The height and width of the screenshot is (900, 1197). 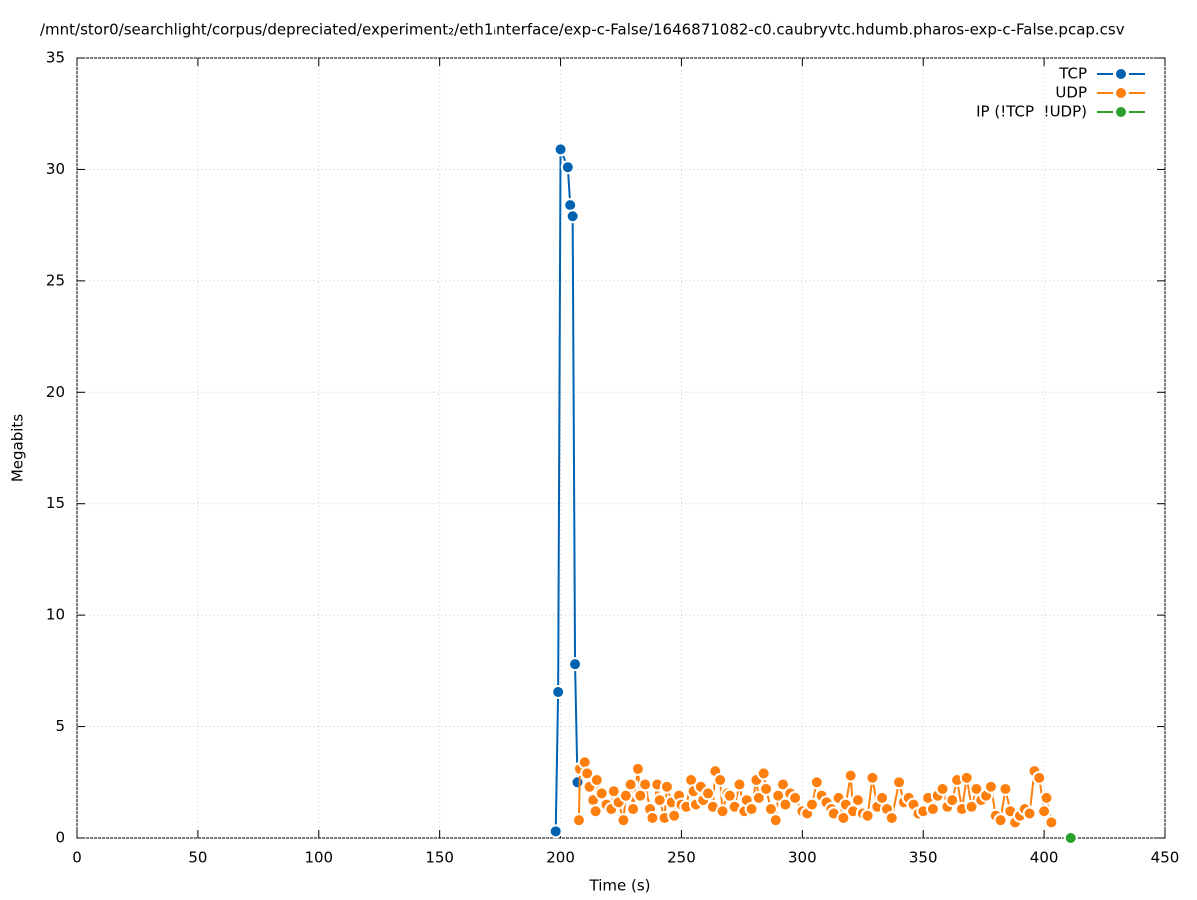 I want to click on y-tick-label: 35, so click(x=55, y=58).